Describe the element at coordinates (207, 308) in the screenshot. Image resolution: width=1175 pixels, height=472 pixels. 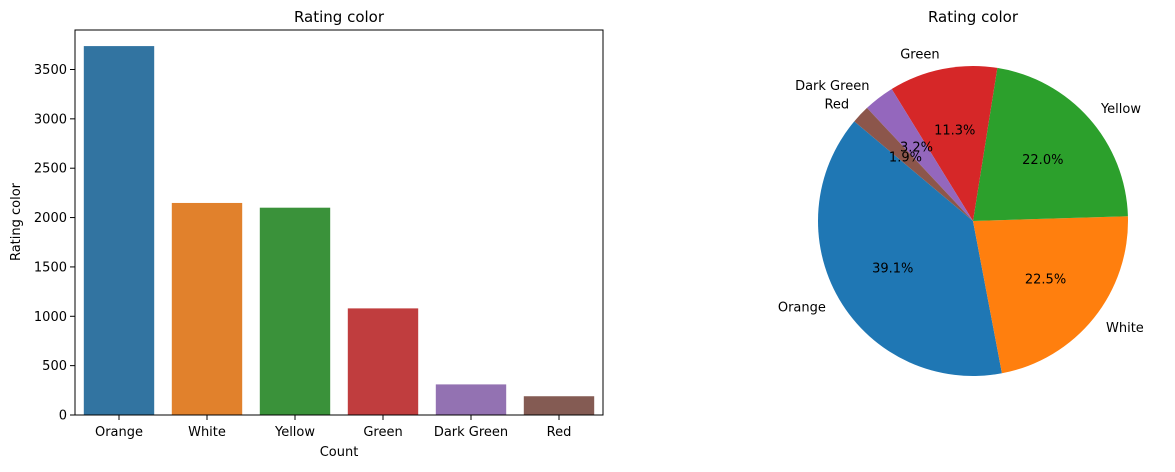
I see `bar-white` at that location.